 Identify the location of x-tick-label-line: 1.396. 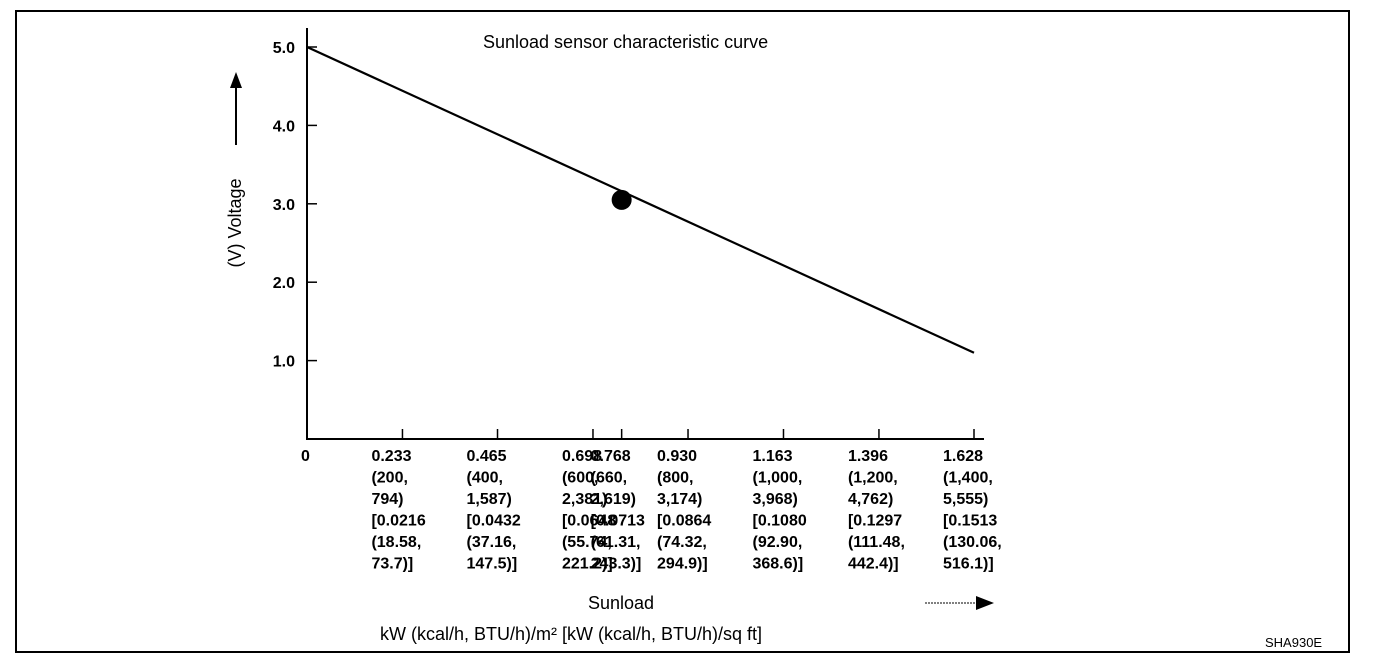
(868, 456).